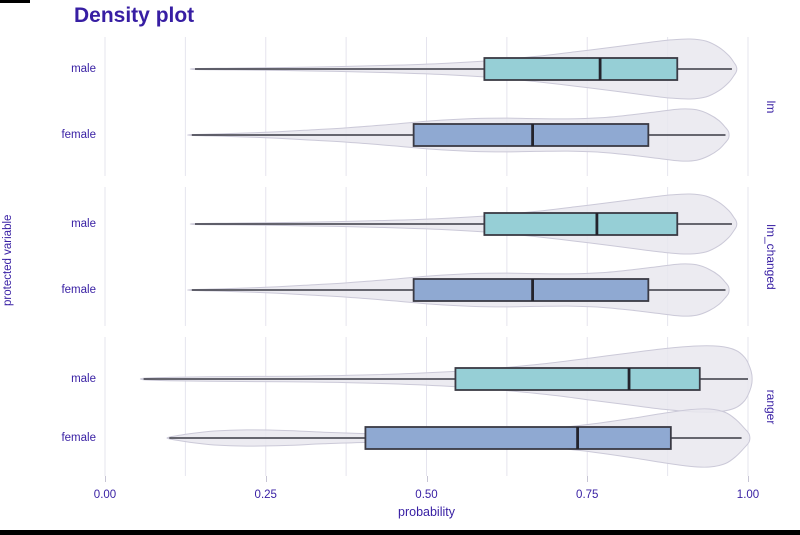  What do you see at coordinates (771, 406) in the screenshot?
I see `facet-strip-label-ranger: ranger` at bounding box center [771, 406].